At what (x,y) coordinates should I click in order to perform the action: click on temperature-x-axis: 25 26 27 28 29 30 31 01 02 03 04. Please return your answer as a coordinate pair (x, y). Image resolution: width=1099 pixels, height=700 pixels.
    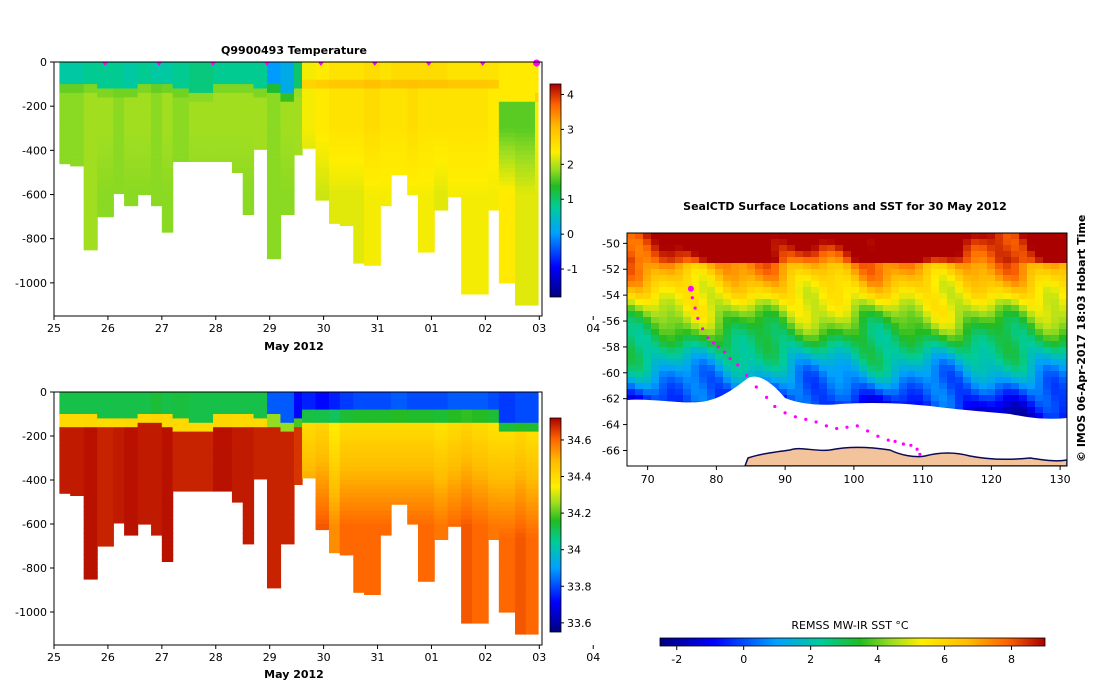
    Looking at the image, I should click on (323, 325).